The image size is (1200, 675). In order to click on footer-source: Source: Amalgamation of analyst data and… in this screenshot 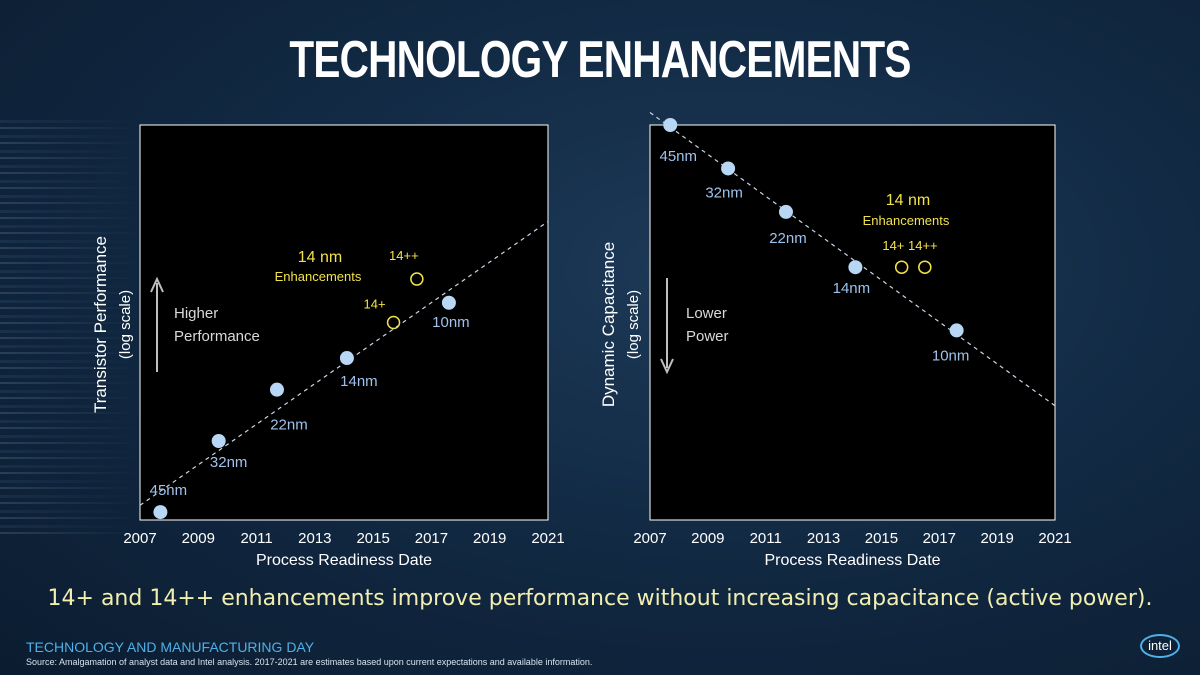, I will do `click(309, 662)`.